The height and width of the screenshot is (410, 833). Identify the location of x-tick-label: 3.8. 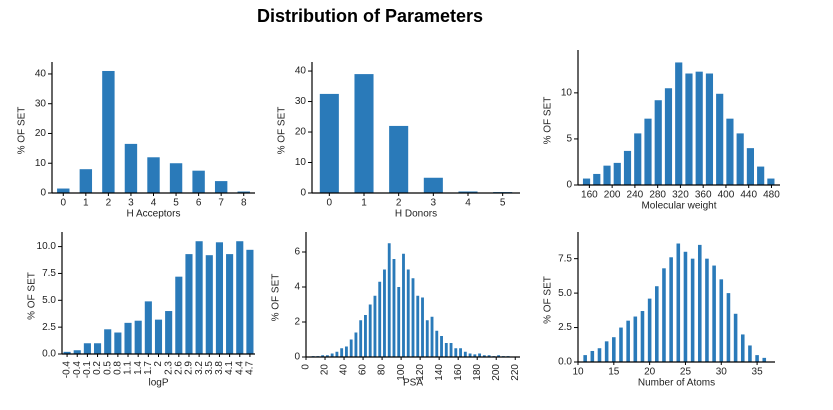
(219, 368).